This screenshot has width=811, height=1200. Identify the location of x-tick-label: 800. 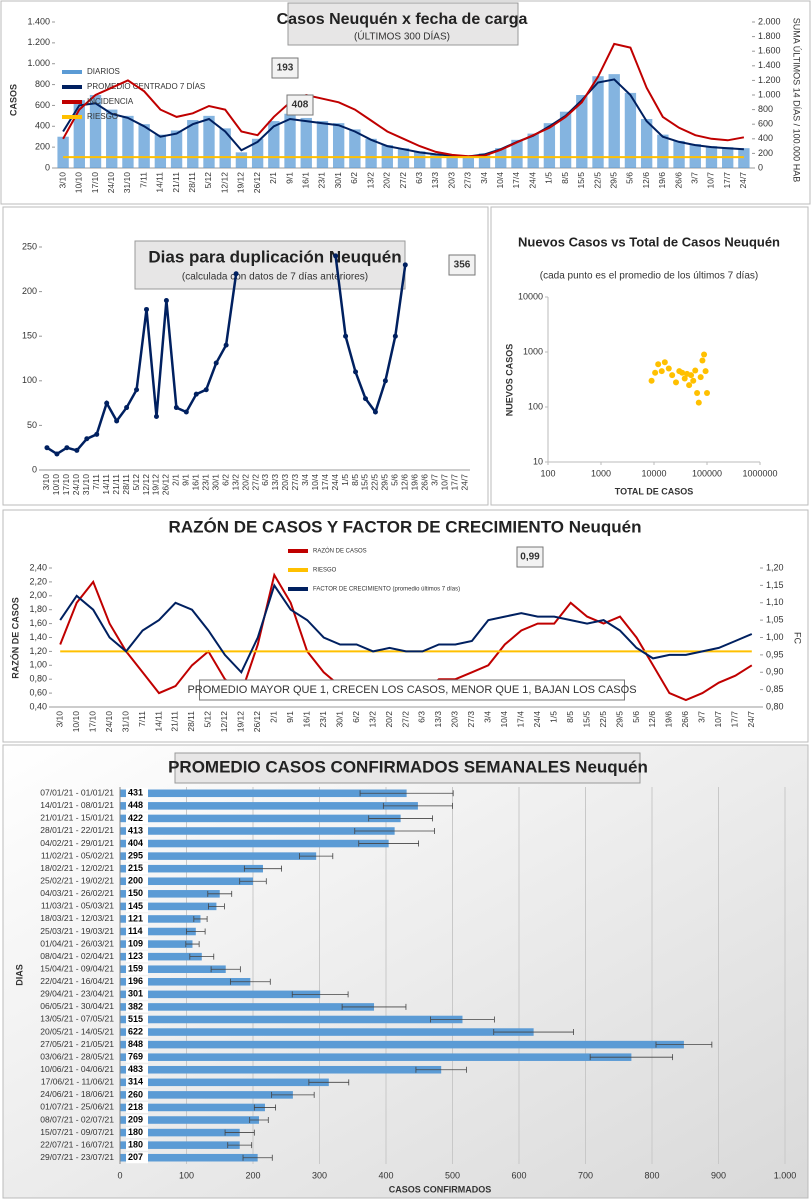
(651, 1175).